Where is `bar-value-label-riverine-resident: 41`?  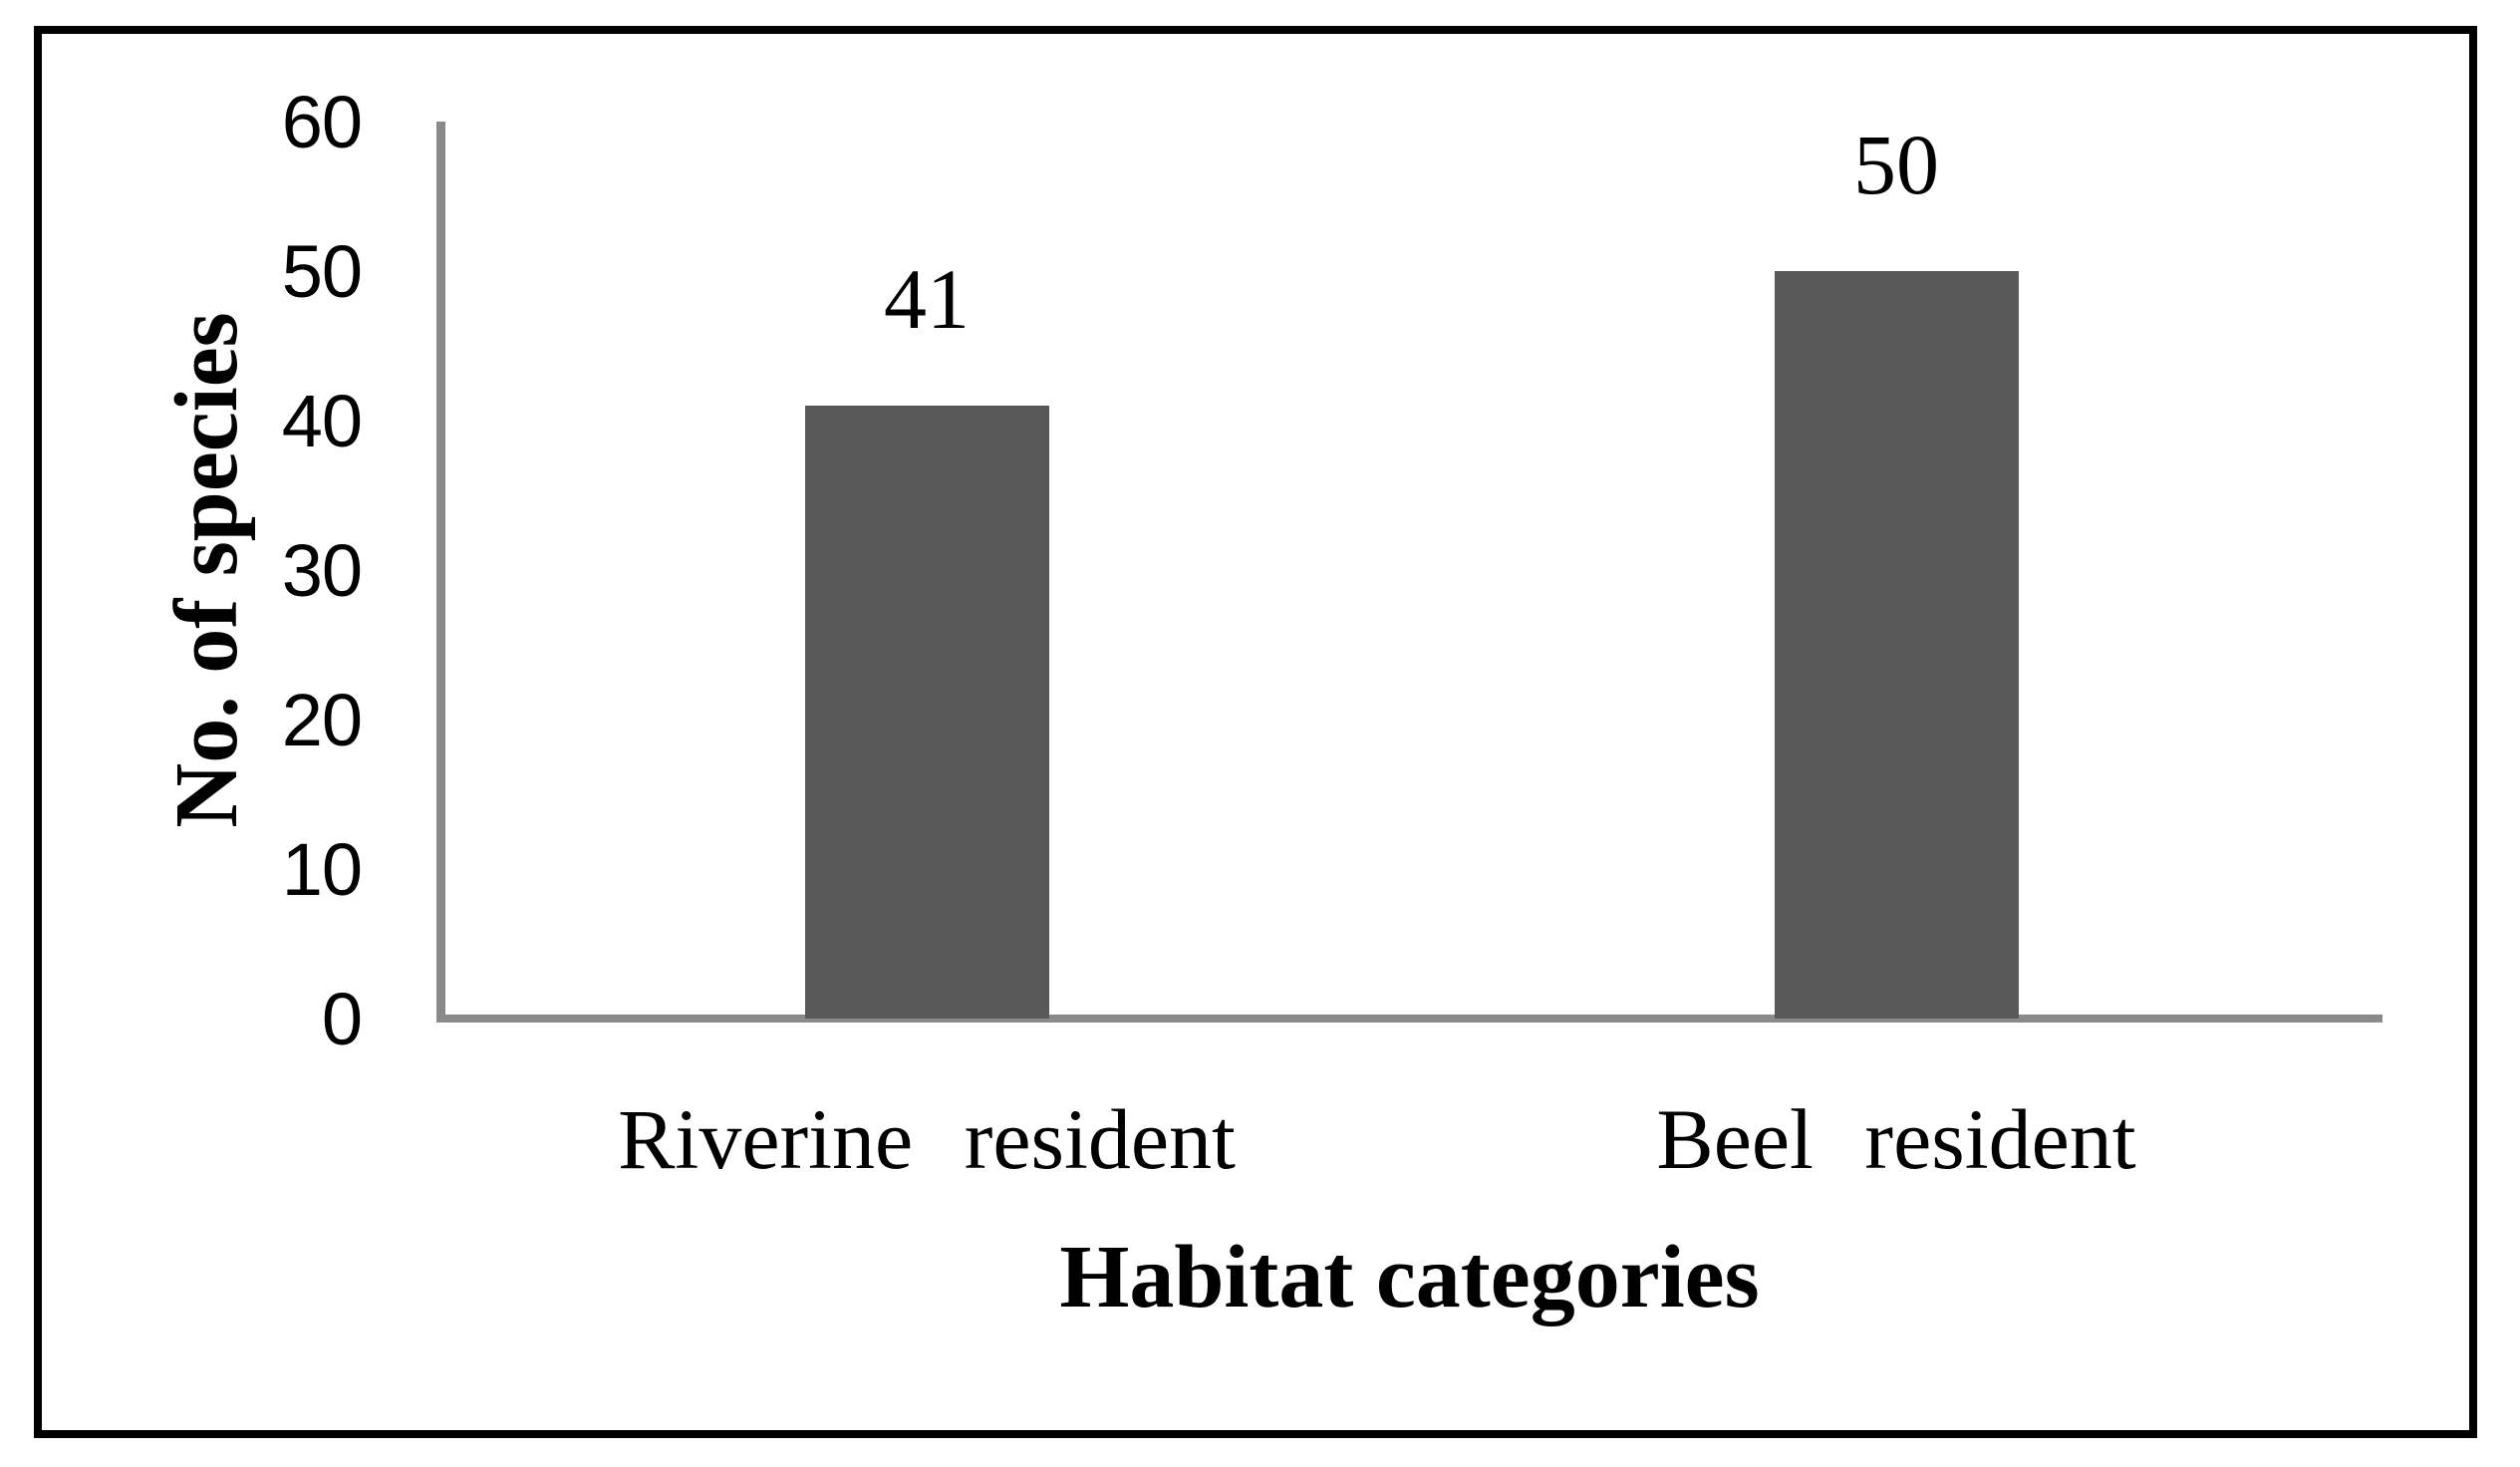
bar-value-label-riverine-resident: 41 is located at coordinates (927, 299).